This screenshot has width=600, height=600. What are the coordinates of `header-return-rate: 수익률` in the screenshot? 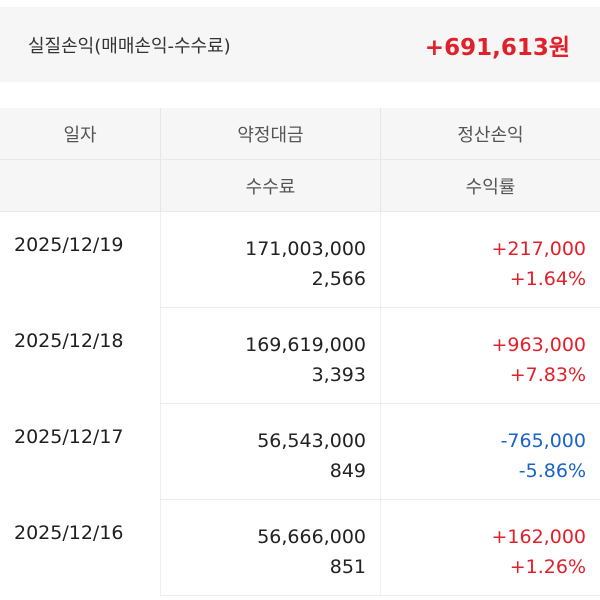 It's located at (490, 185).